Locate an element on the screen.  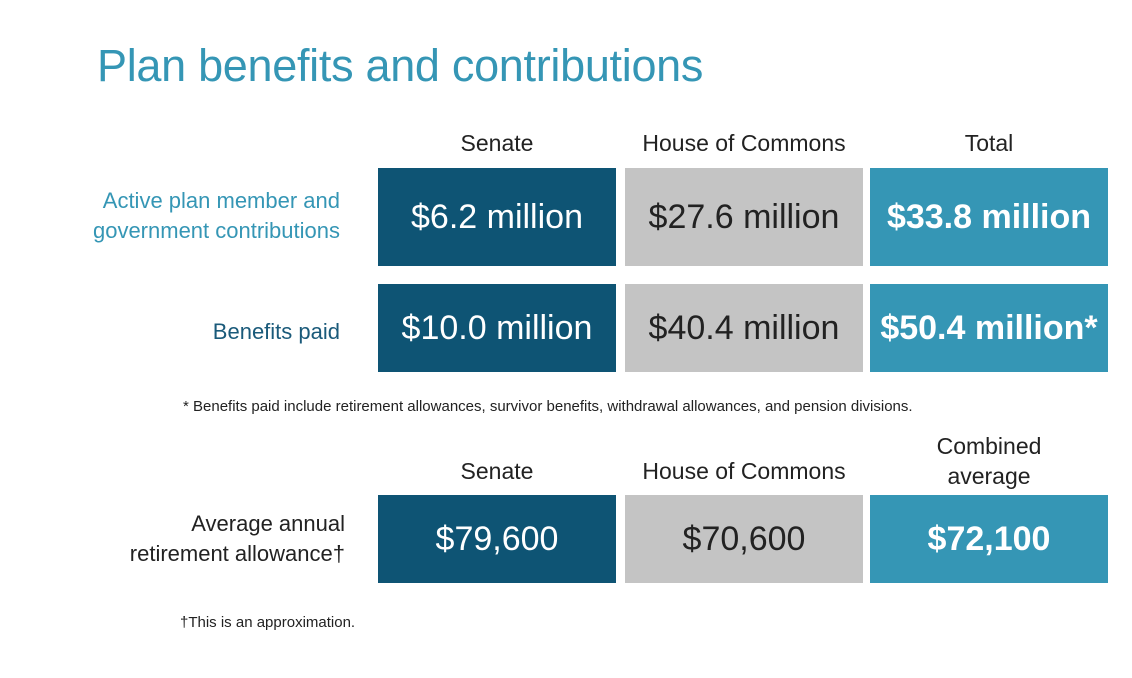
cell-contributions-house: $27.6 million is located at coordinates (744, 217).